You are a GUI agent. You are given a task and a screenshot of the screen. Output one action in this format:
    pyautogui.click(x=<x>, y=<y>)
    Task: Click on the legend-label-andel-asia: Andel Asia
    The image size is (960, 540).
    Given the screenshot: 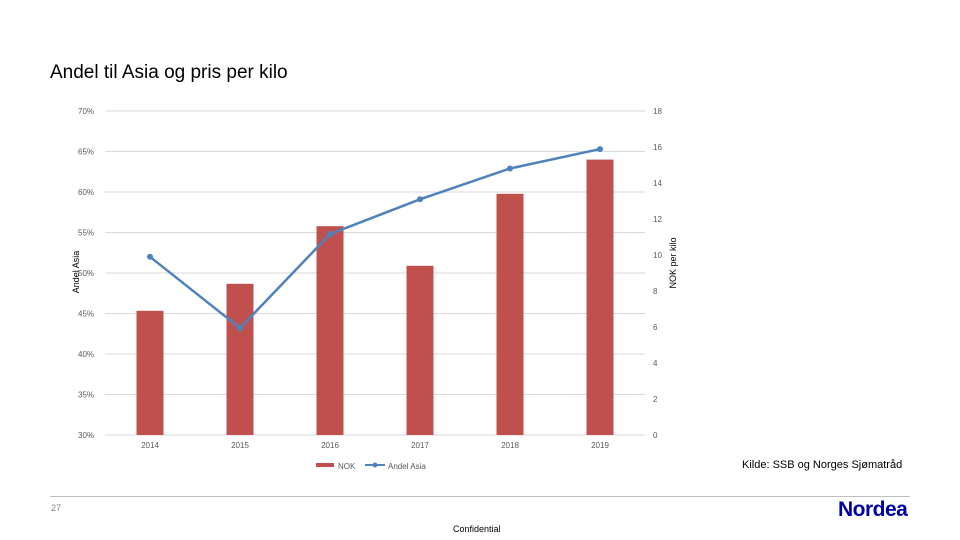 What is the action you would take?
    pyautogui.click(x=407, y=466)
    